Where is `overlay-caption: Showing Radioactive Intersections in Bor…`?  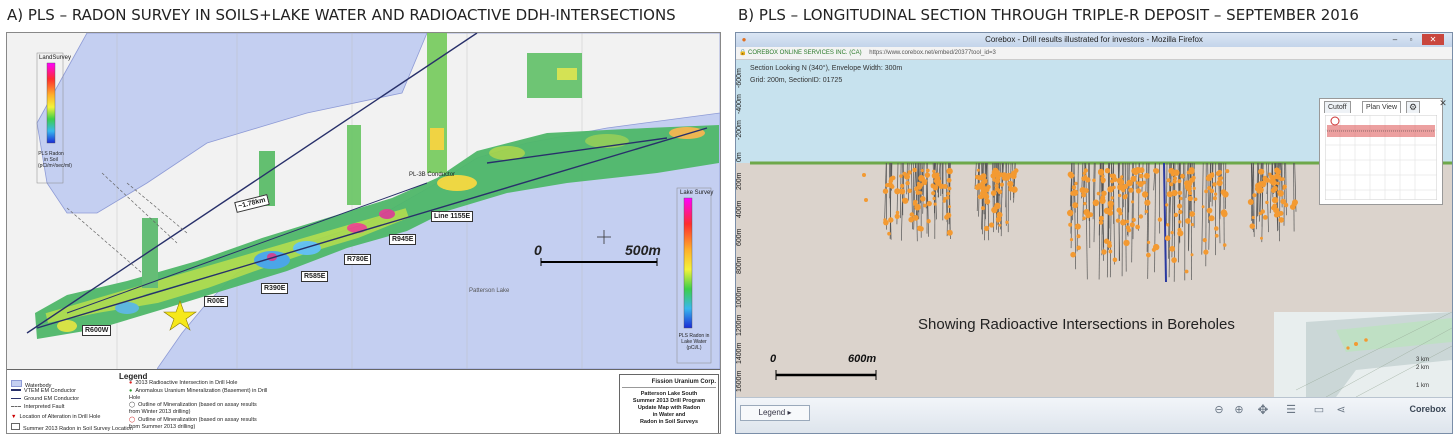 overlay-caption: Showing Radioactive Intersections in Bor… is located at coordinates (1076, 324).